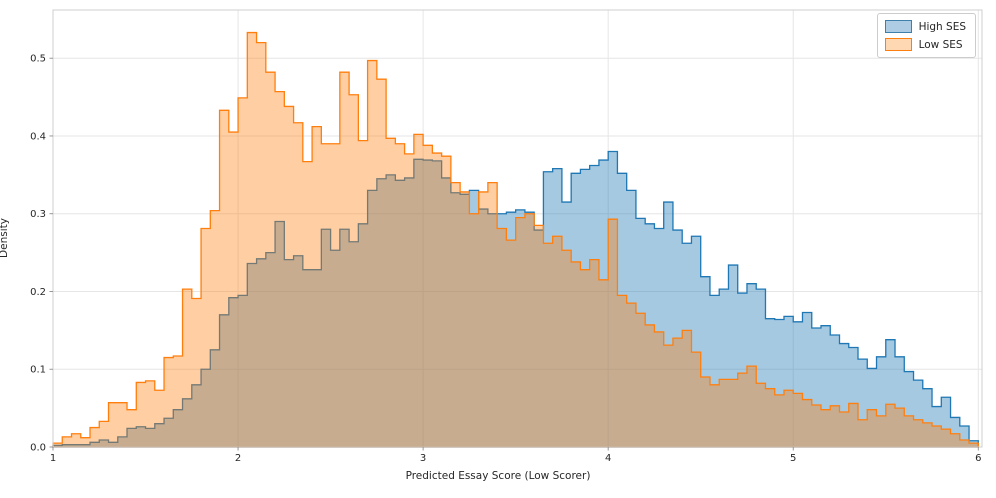 Image resolution: width=996 pixels, height=498 pixels. I want to click on x-axis-label: Predicted Essay Score (Low Scorer), so click(498, 476).